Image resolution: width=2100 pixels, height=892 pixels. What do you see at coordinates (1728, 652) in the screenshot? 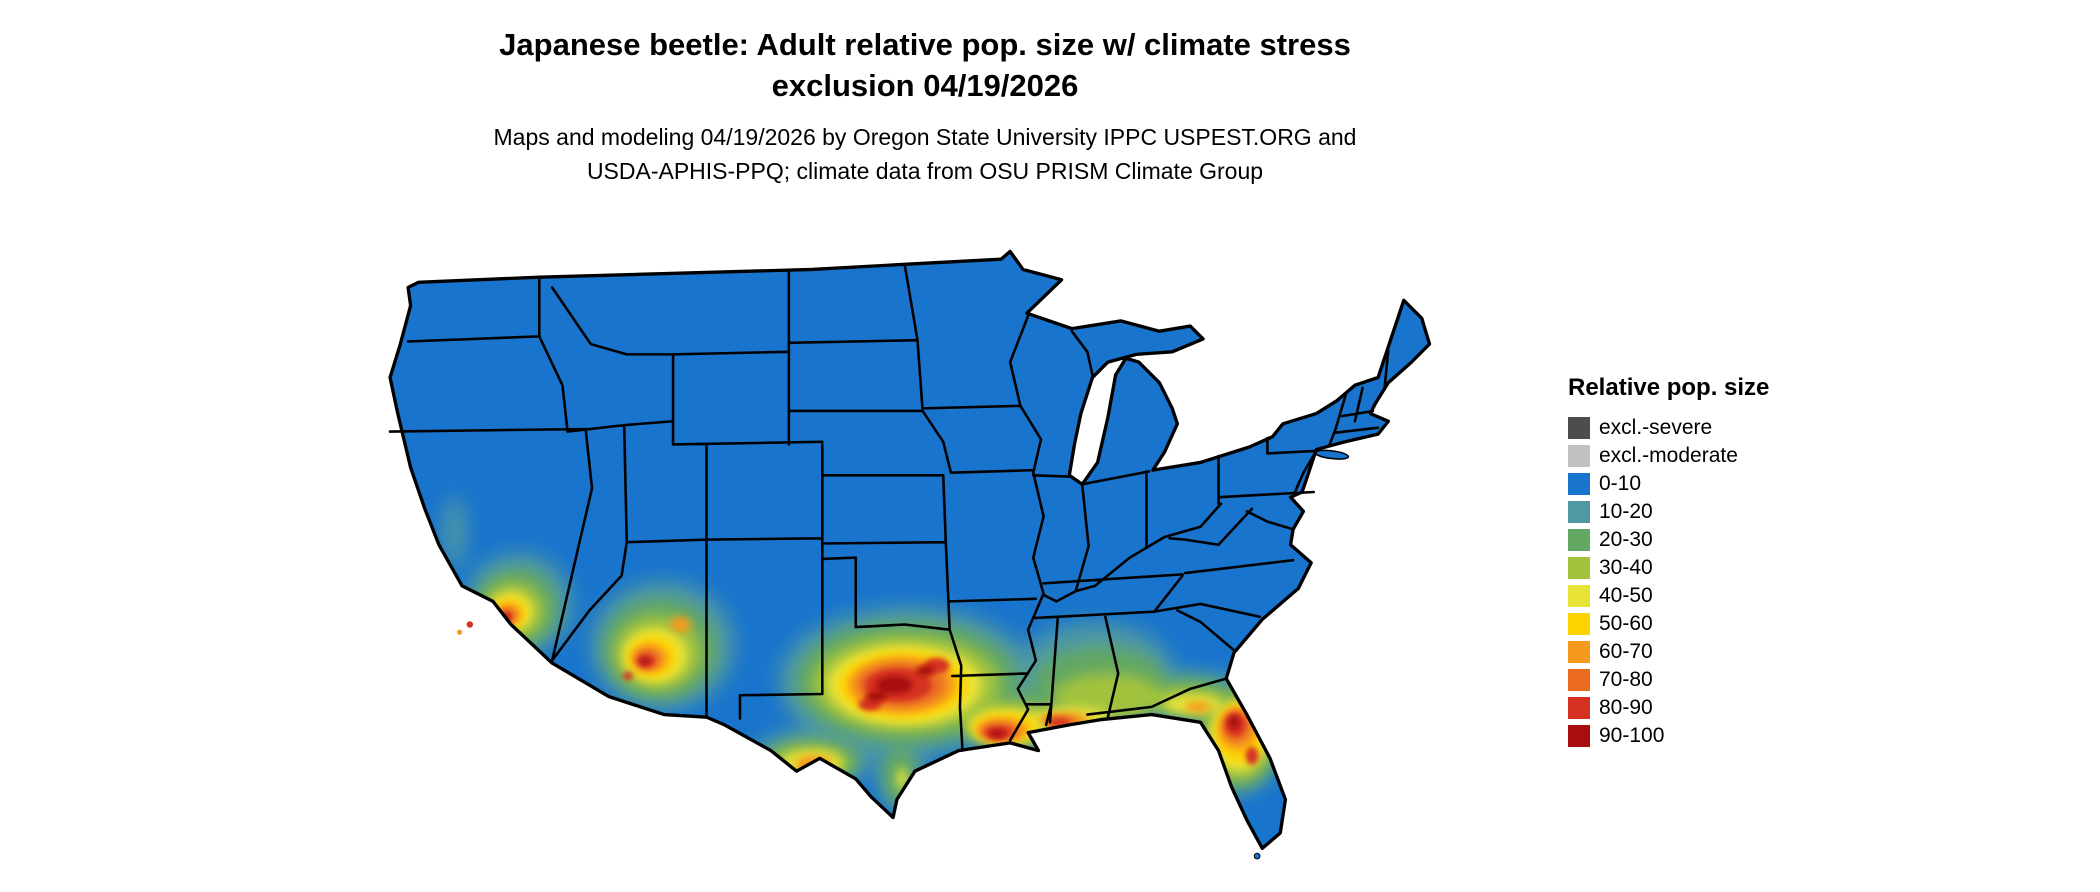
I see `legend-item: 60-70` at bounding box center [1728, 652].